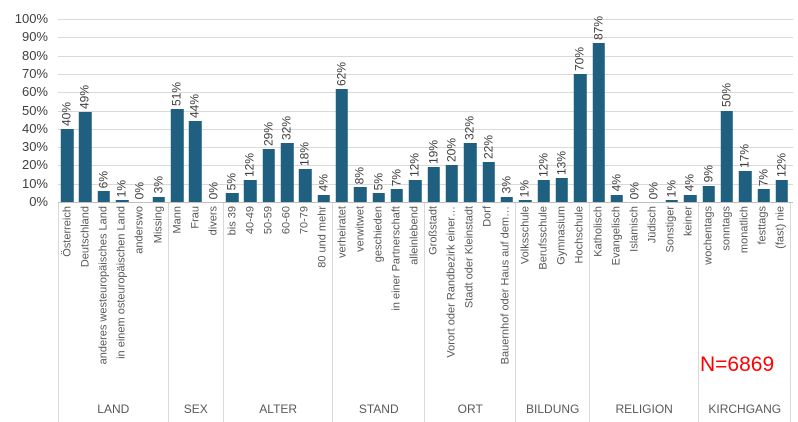 Image resolution: width=798 pixels, height=422 pixels. What do you see at coordinates (341, 73) in the screenshot?
I see `bar-value-label: 62%` at bounding box center [341, 73].